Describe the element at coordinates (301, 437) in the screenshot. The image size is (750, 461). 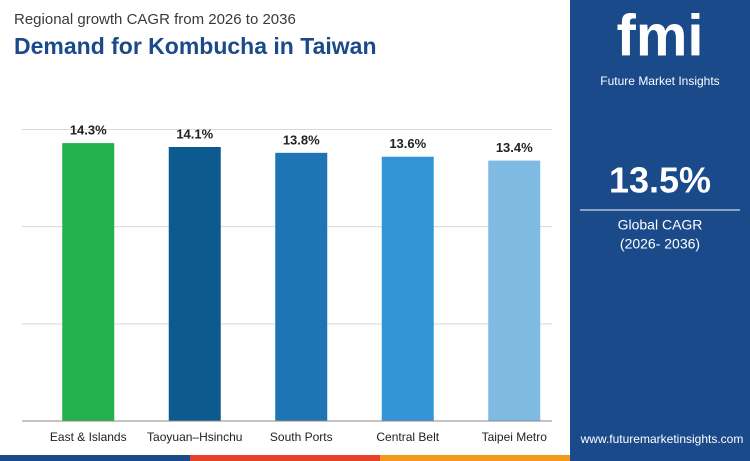
I see `x-tick-label: South Ports` at that location.